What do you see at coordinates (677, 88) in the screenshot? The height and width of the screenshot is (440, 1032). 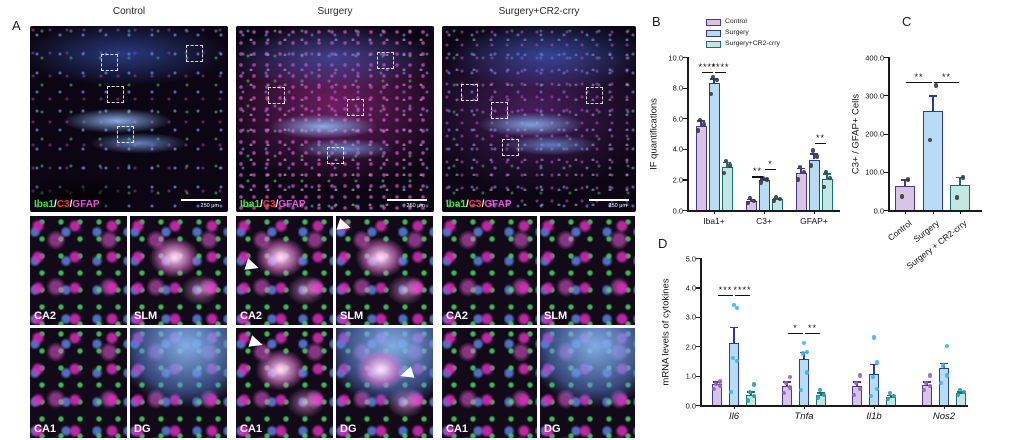 I see `y-tick-label: 8.0` at bounding box center [677, 88].